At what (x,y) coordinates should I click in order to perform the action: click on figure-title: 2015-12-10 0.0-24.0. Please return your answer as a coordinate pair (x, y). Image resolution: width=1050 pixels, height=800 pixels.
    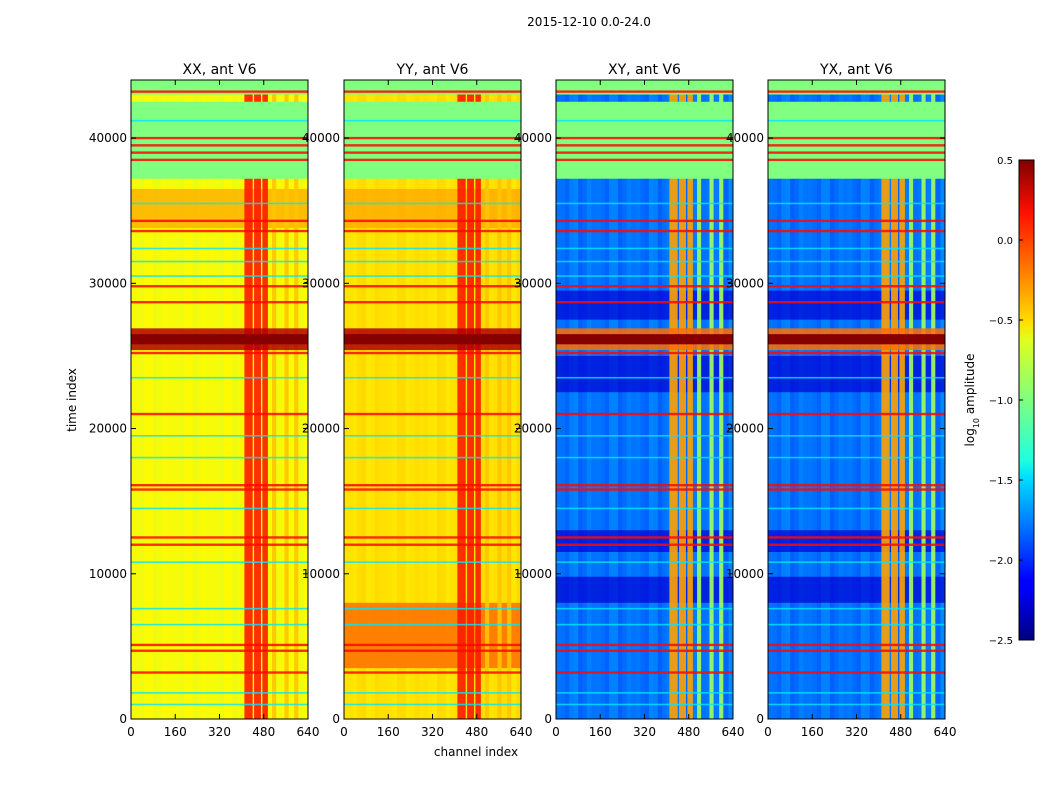
    Looking at the image, I should click on (589, 22).